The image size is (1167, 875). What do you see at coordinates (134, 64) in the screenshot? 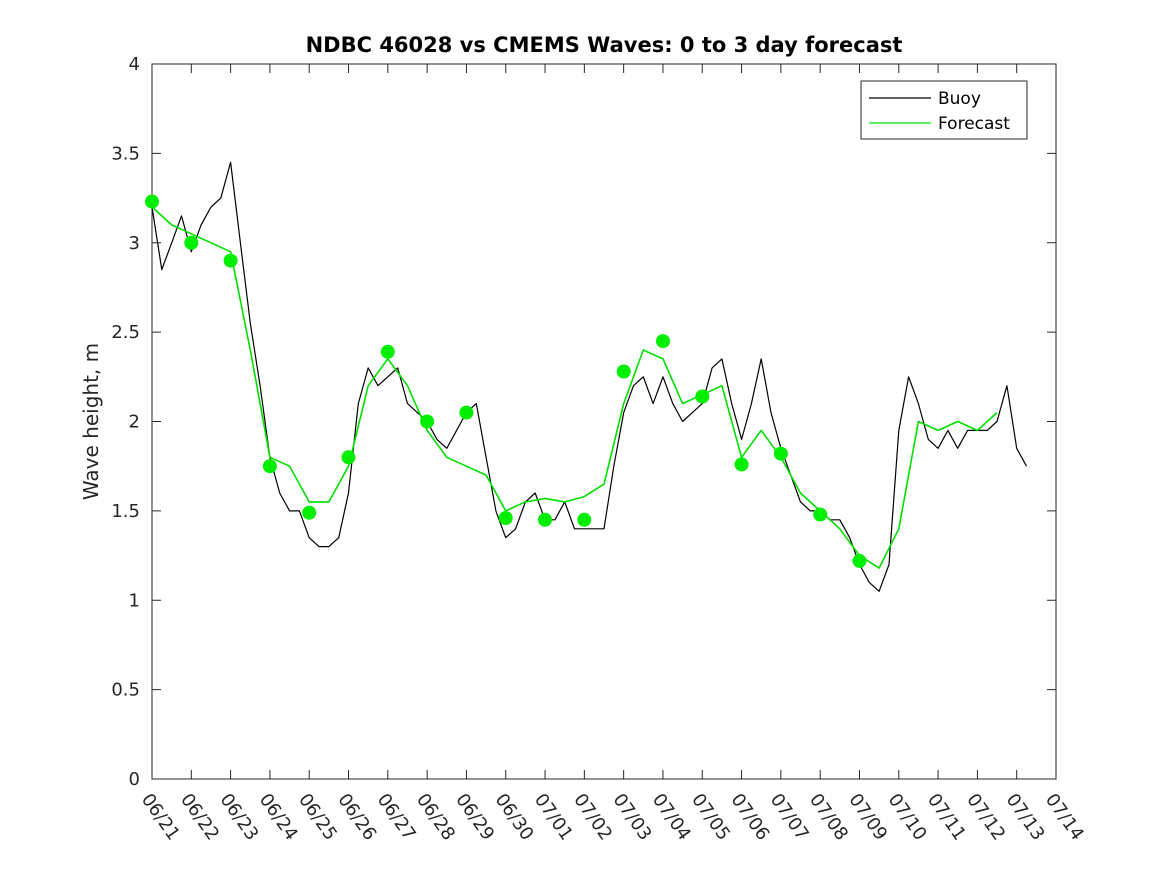
I see `y-tick-label: 4` at bounding box center [134, 64].